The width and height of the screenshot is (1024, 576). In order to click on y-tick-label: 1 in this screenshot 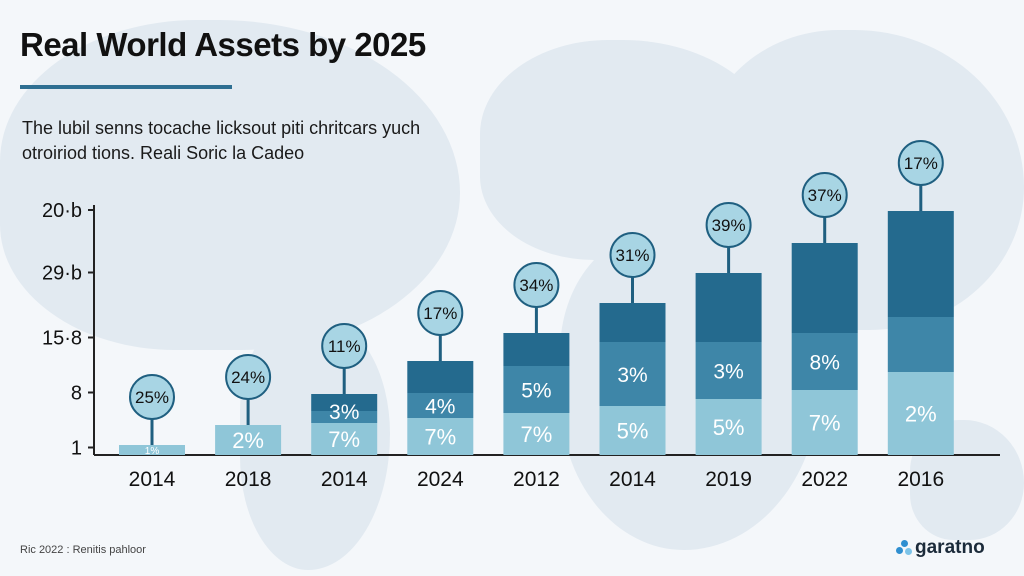, I will do `click(76, 449)`.